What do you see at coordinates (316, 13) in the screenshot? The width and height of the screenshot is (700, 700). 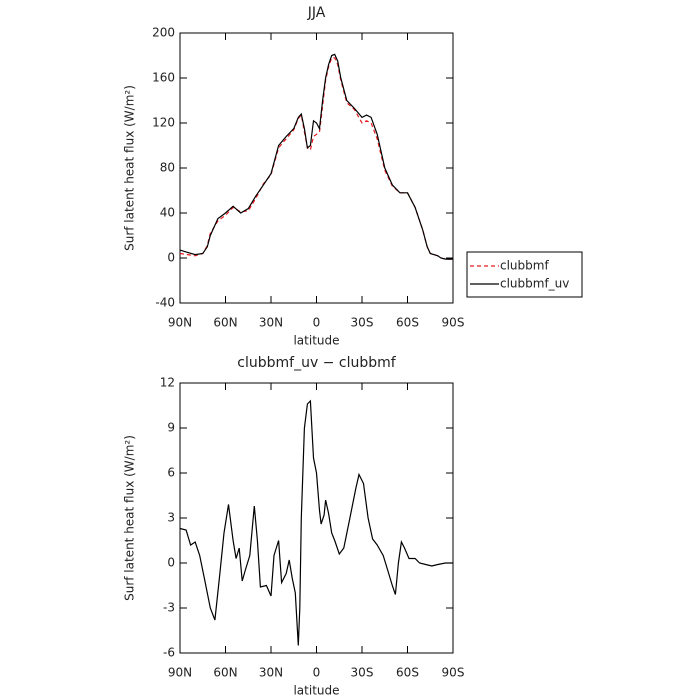 I see `chart-title: JJA` at bounding box center [316, 13].